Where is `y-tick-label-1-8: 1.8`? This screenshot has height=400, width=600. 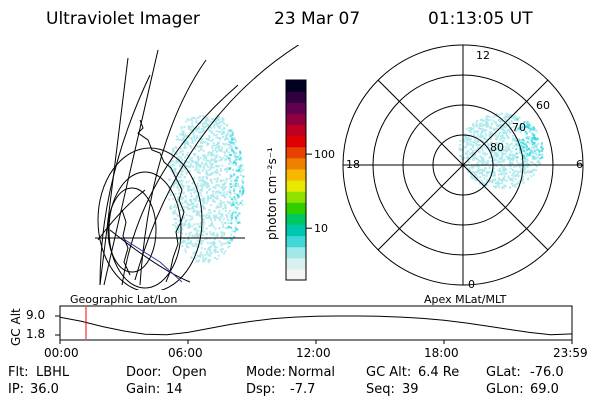
y-tick-label-1-8: 1.8 is located at coordinates (35, 334).